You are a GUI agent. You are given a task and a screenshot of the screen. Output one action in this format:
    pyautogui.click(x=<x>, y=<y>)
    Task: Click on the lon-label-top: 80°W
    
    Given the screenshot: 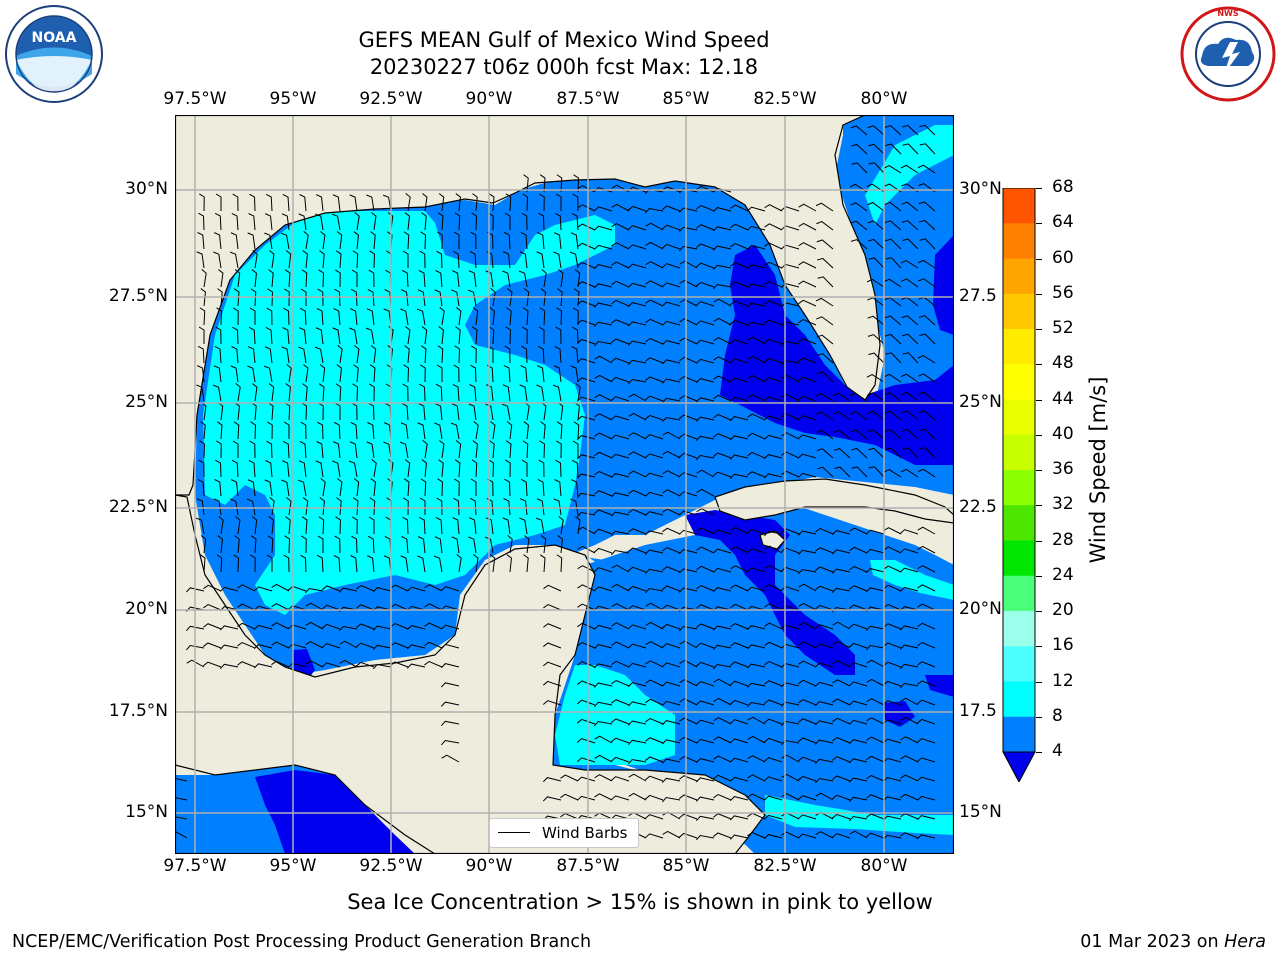 What is the action you would take?
    pyautogui.click(x=884, y=99)
    